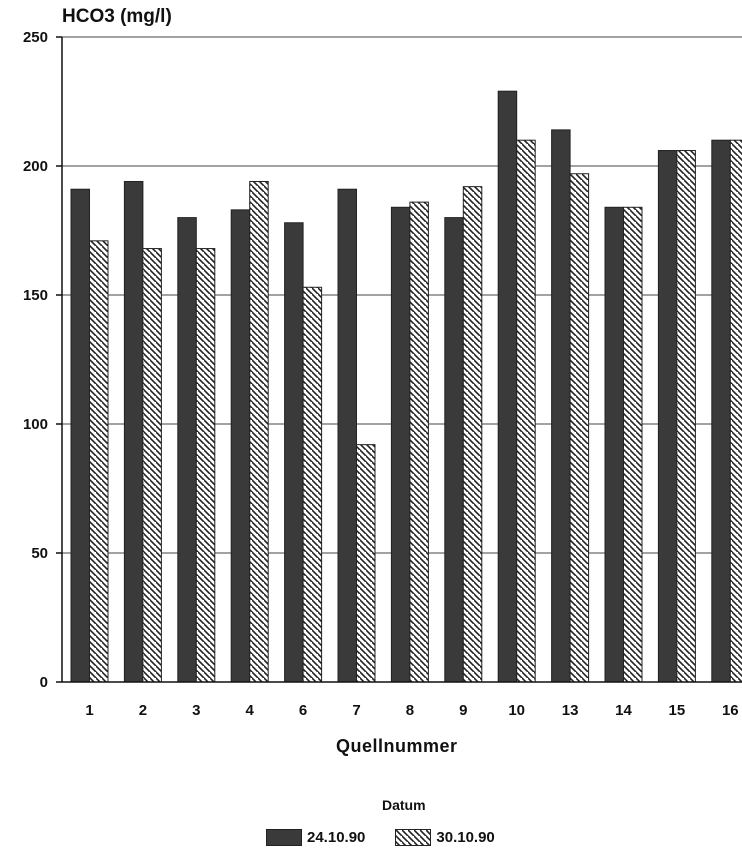  I want to click on y-axis-title: HCO3 (mg/l), so click(117, 16).